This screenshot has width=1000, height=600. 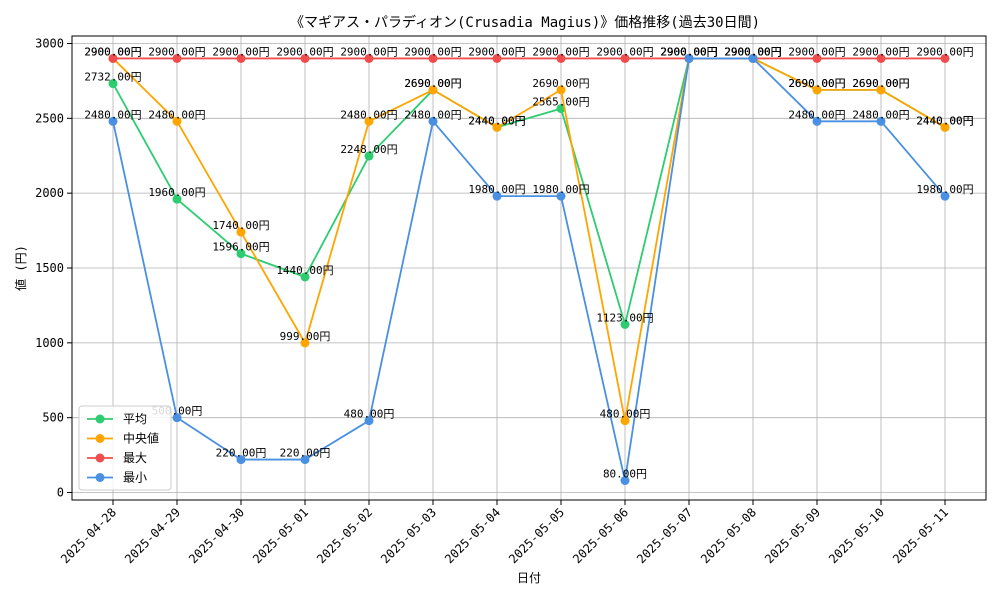 I want to click on data-label: 2732.00円, so click(x=112, y=77).